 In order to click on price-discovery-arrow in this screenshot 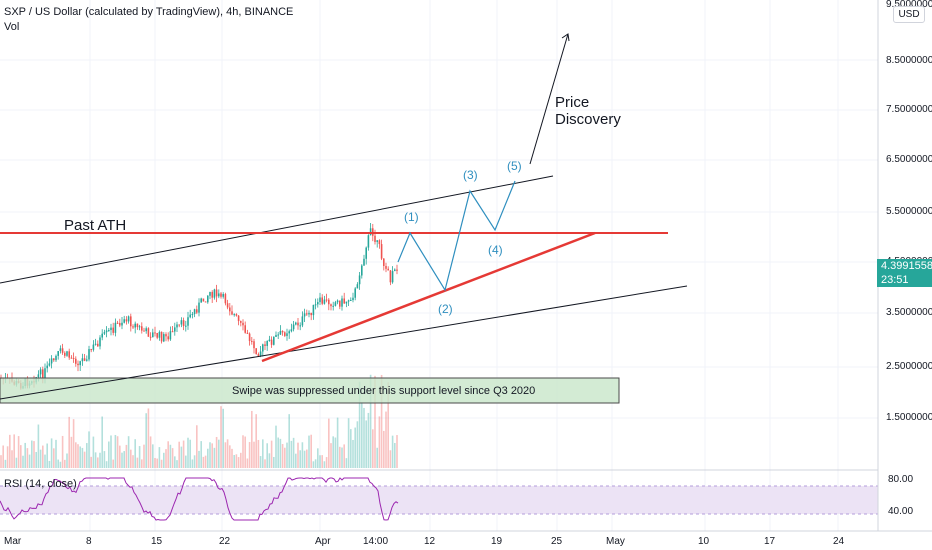, I will do `click(549, 99)`.